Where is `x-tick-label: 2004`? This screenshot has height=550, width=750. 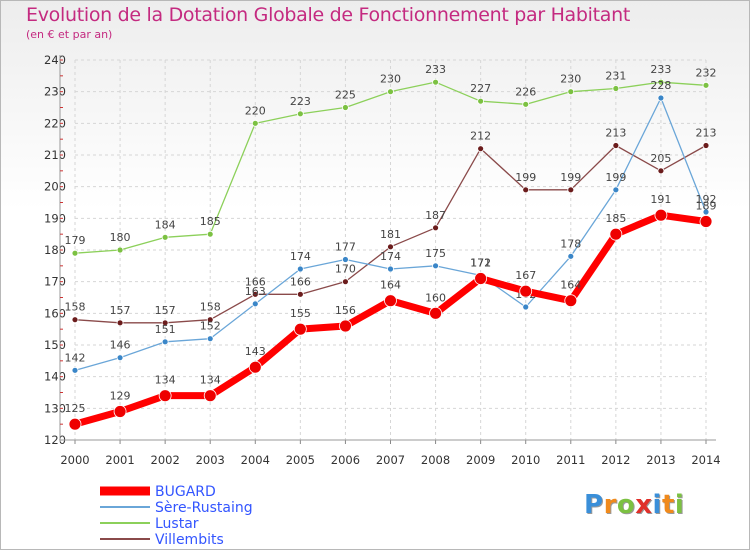 x-tick-label: 2004 is located at coordinates (255, 460).